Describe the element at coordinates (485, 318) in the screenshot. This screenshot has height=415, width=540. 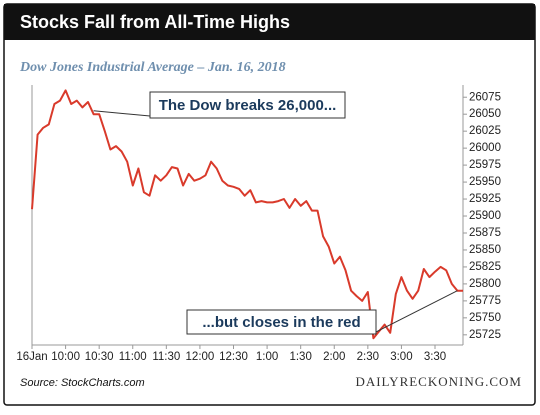
I see `y-tick-label: 25750` at that location.